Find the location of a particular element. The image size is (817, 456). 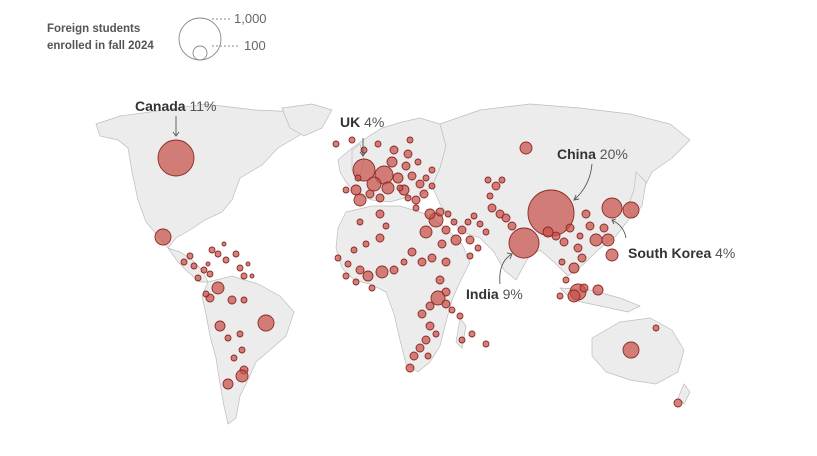

callout-china-pct: 20% is located at coordinates (613, 154).